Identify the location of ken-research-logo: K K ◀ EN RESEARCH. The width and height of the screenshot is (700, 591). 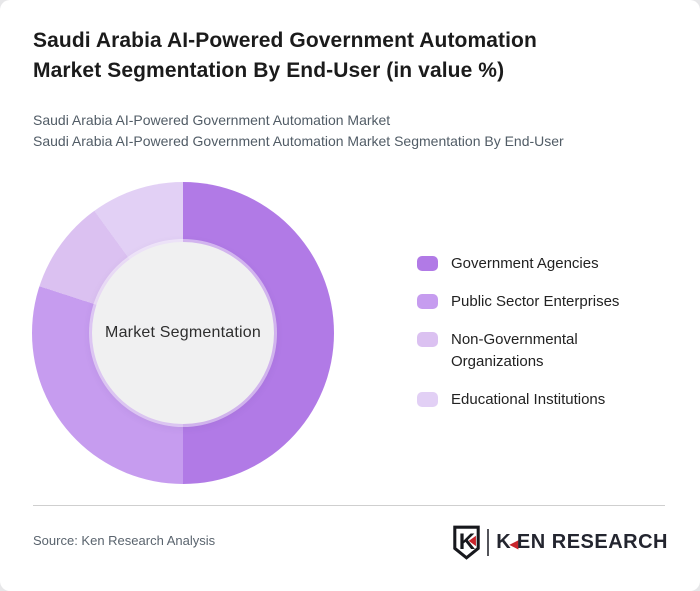
(560, 542).